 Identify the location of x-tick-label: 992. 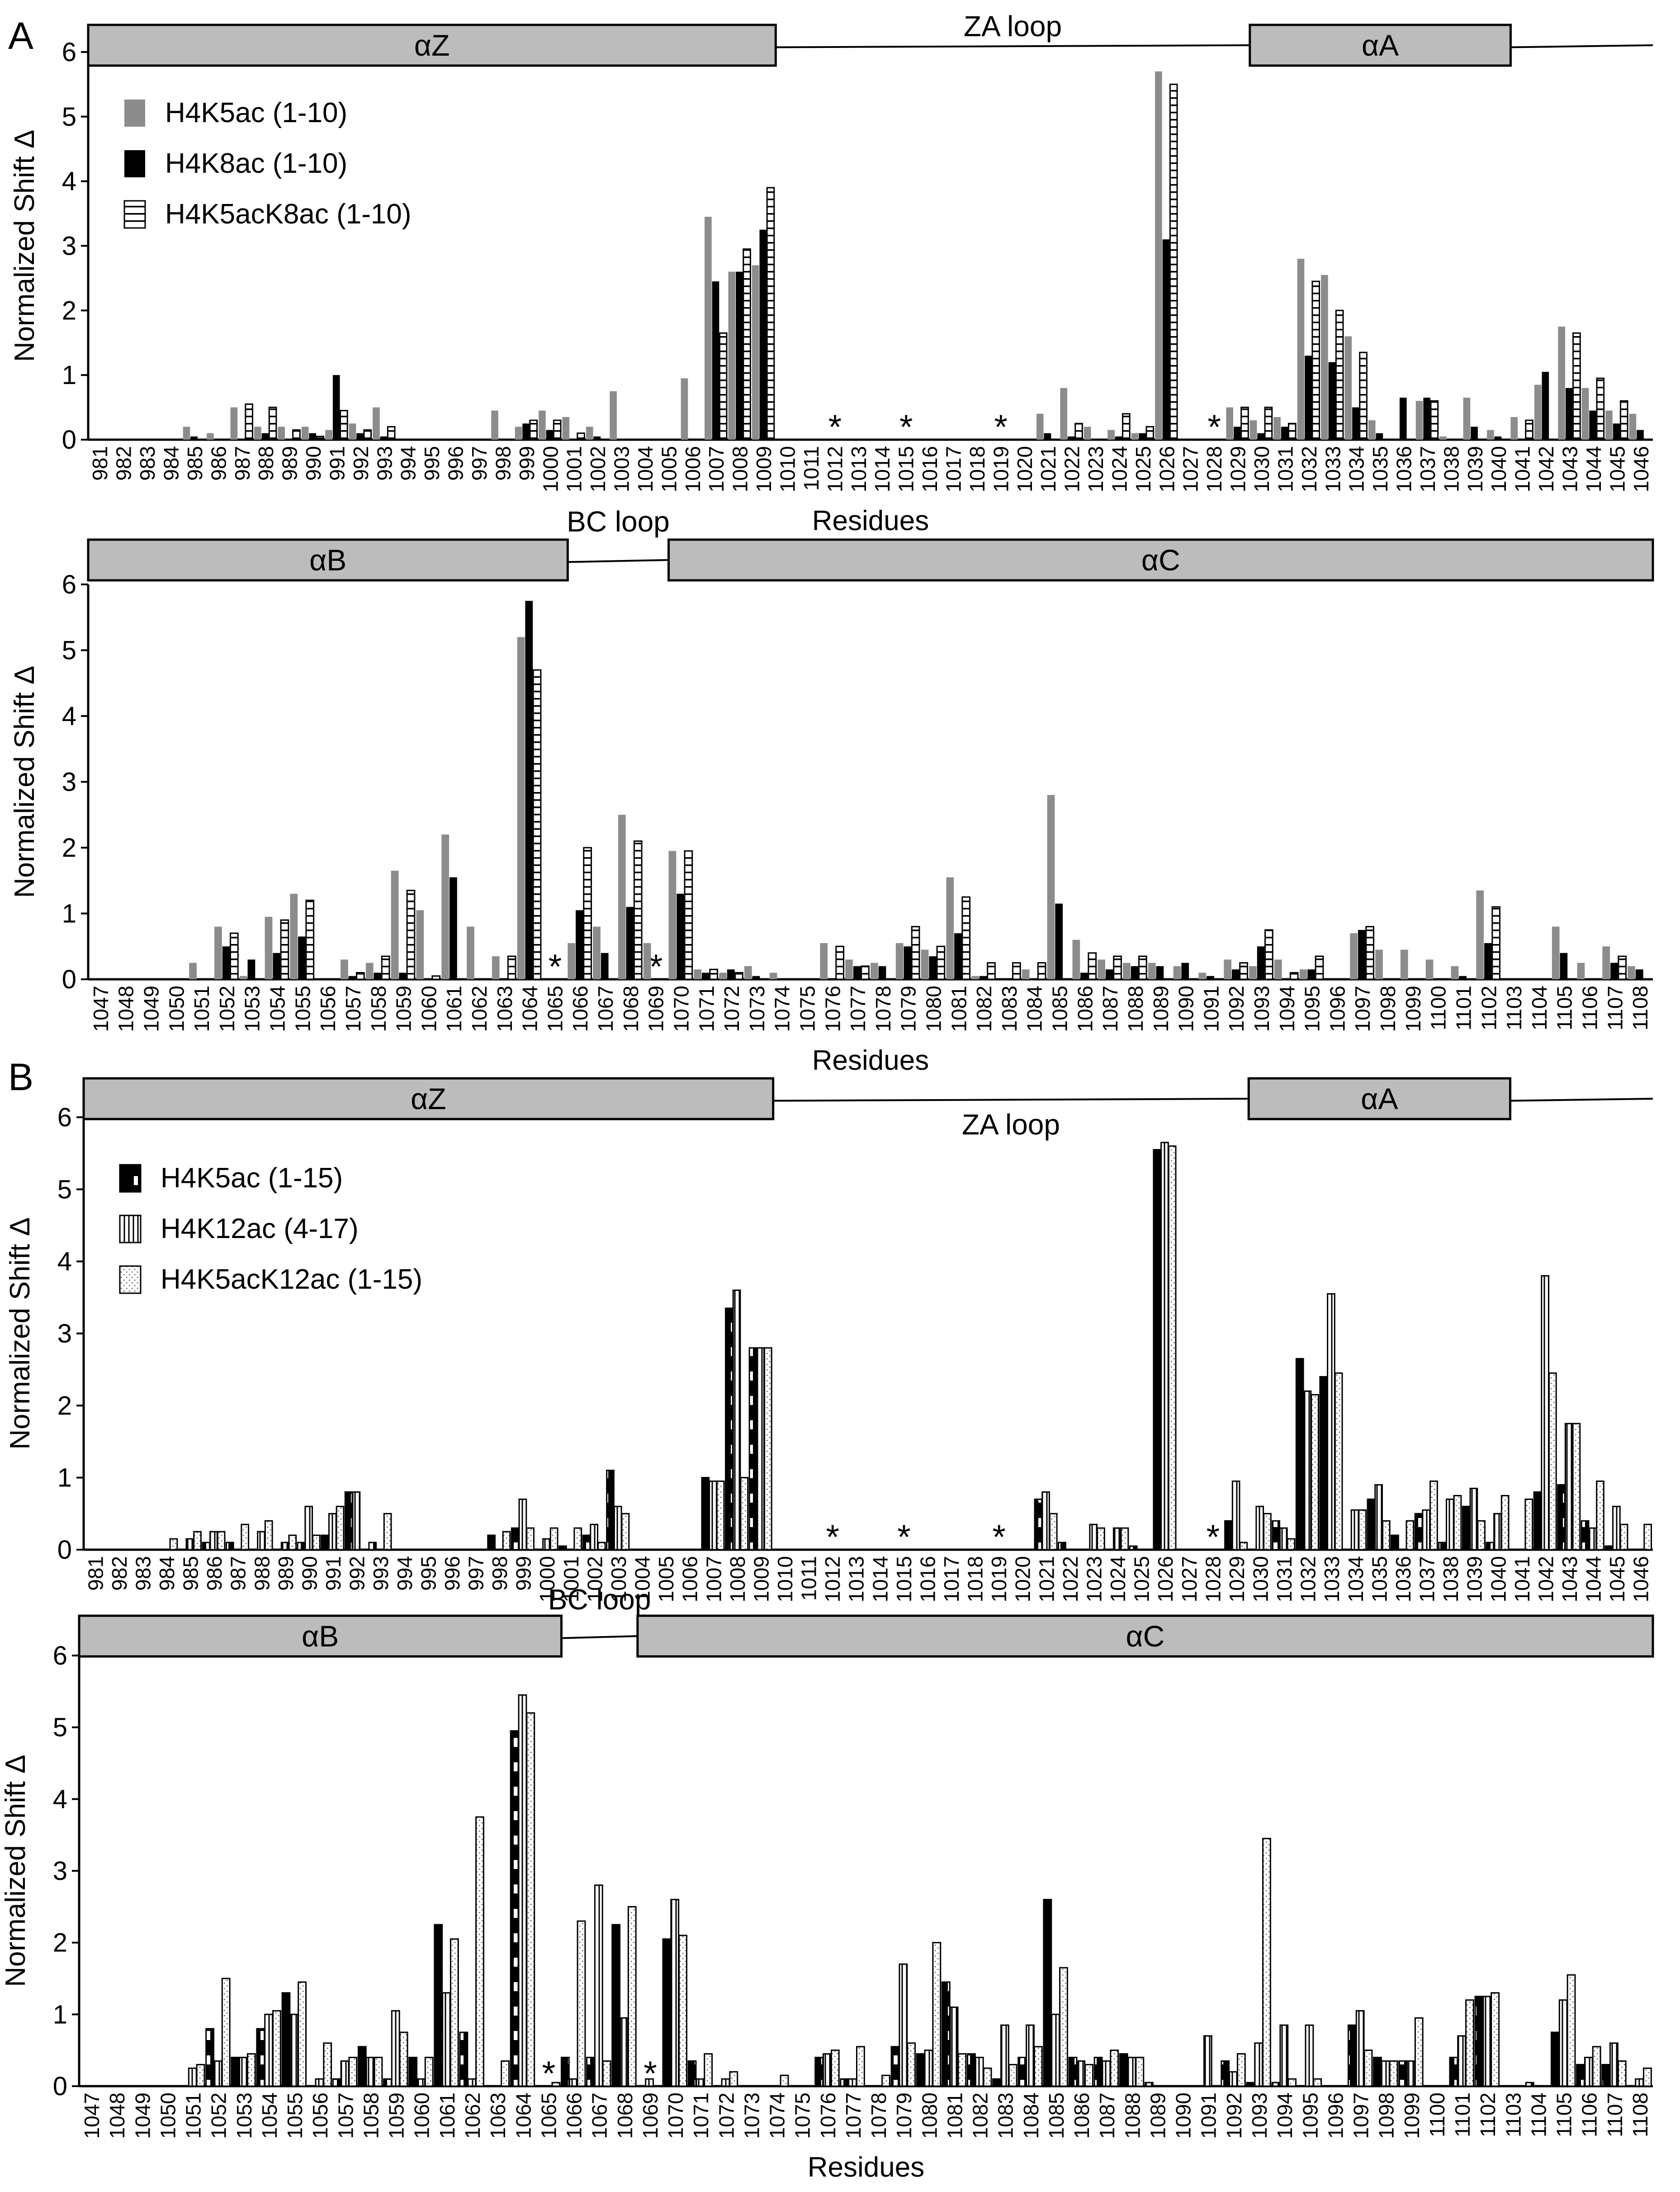
(361, 463).